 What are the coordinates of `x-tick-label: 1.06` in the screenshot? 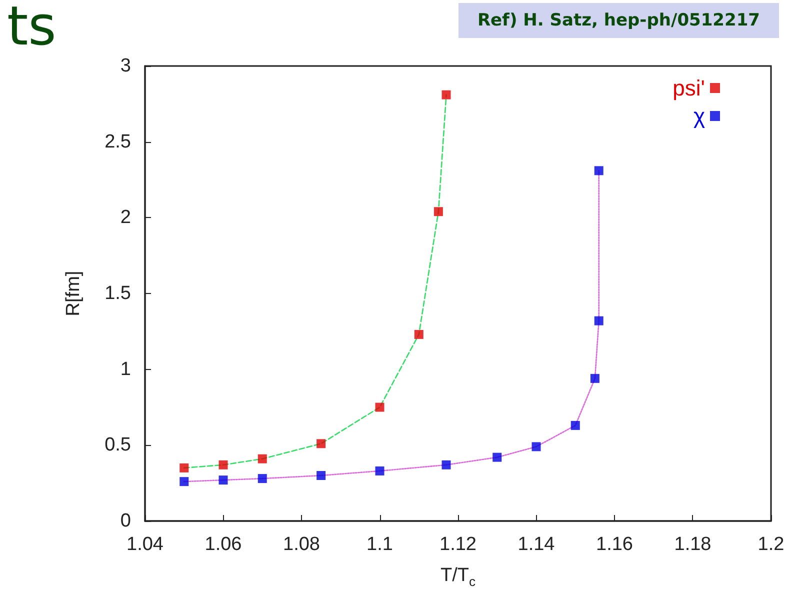 It's located at (223, 544).